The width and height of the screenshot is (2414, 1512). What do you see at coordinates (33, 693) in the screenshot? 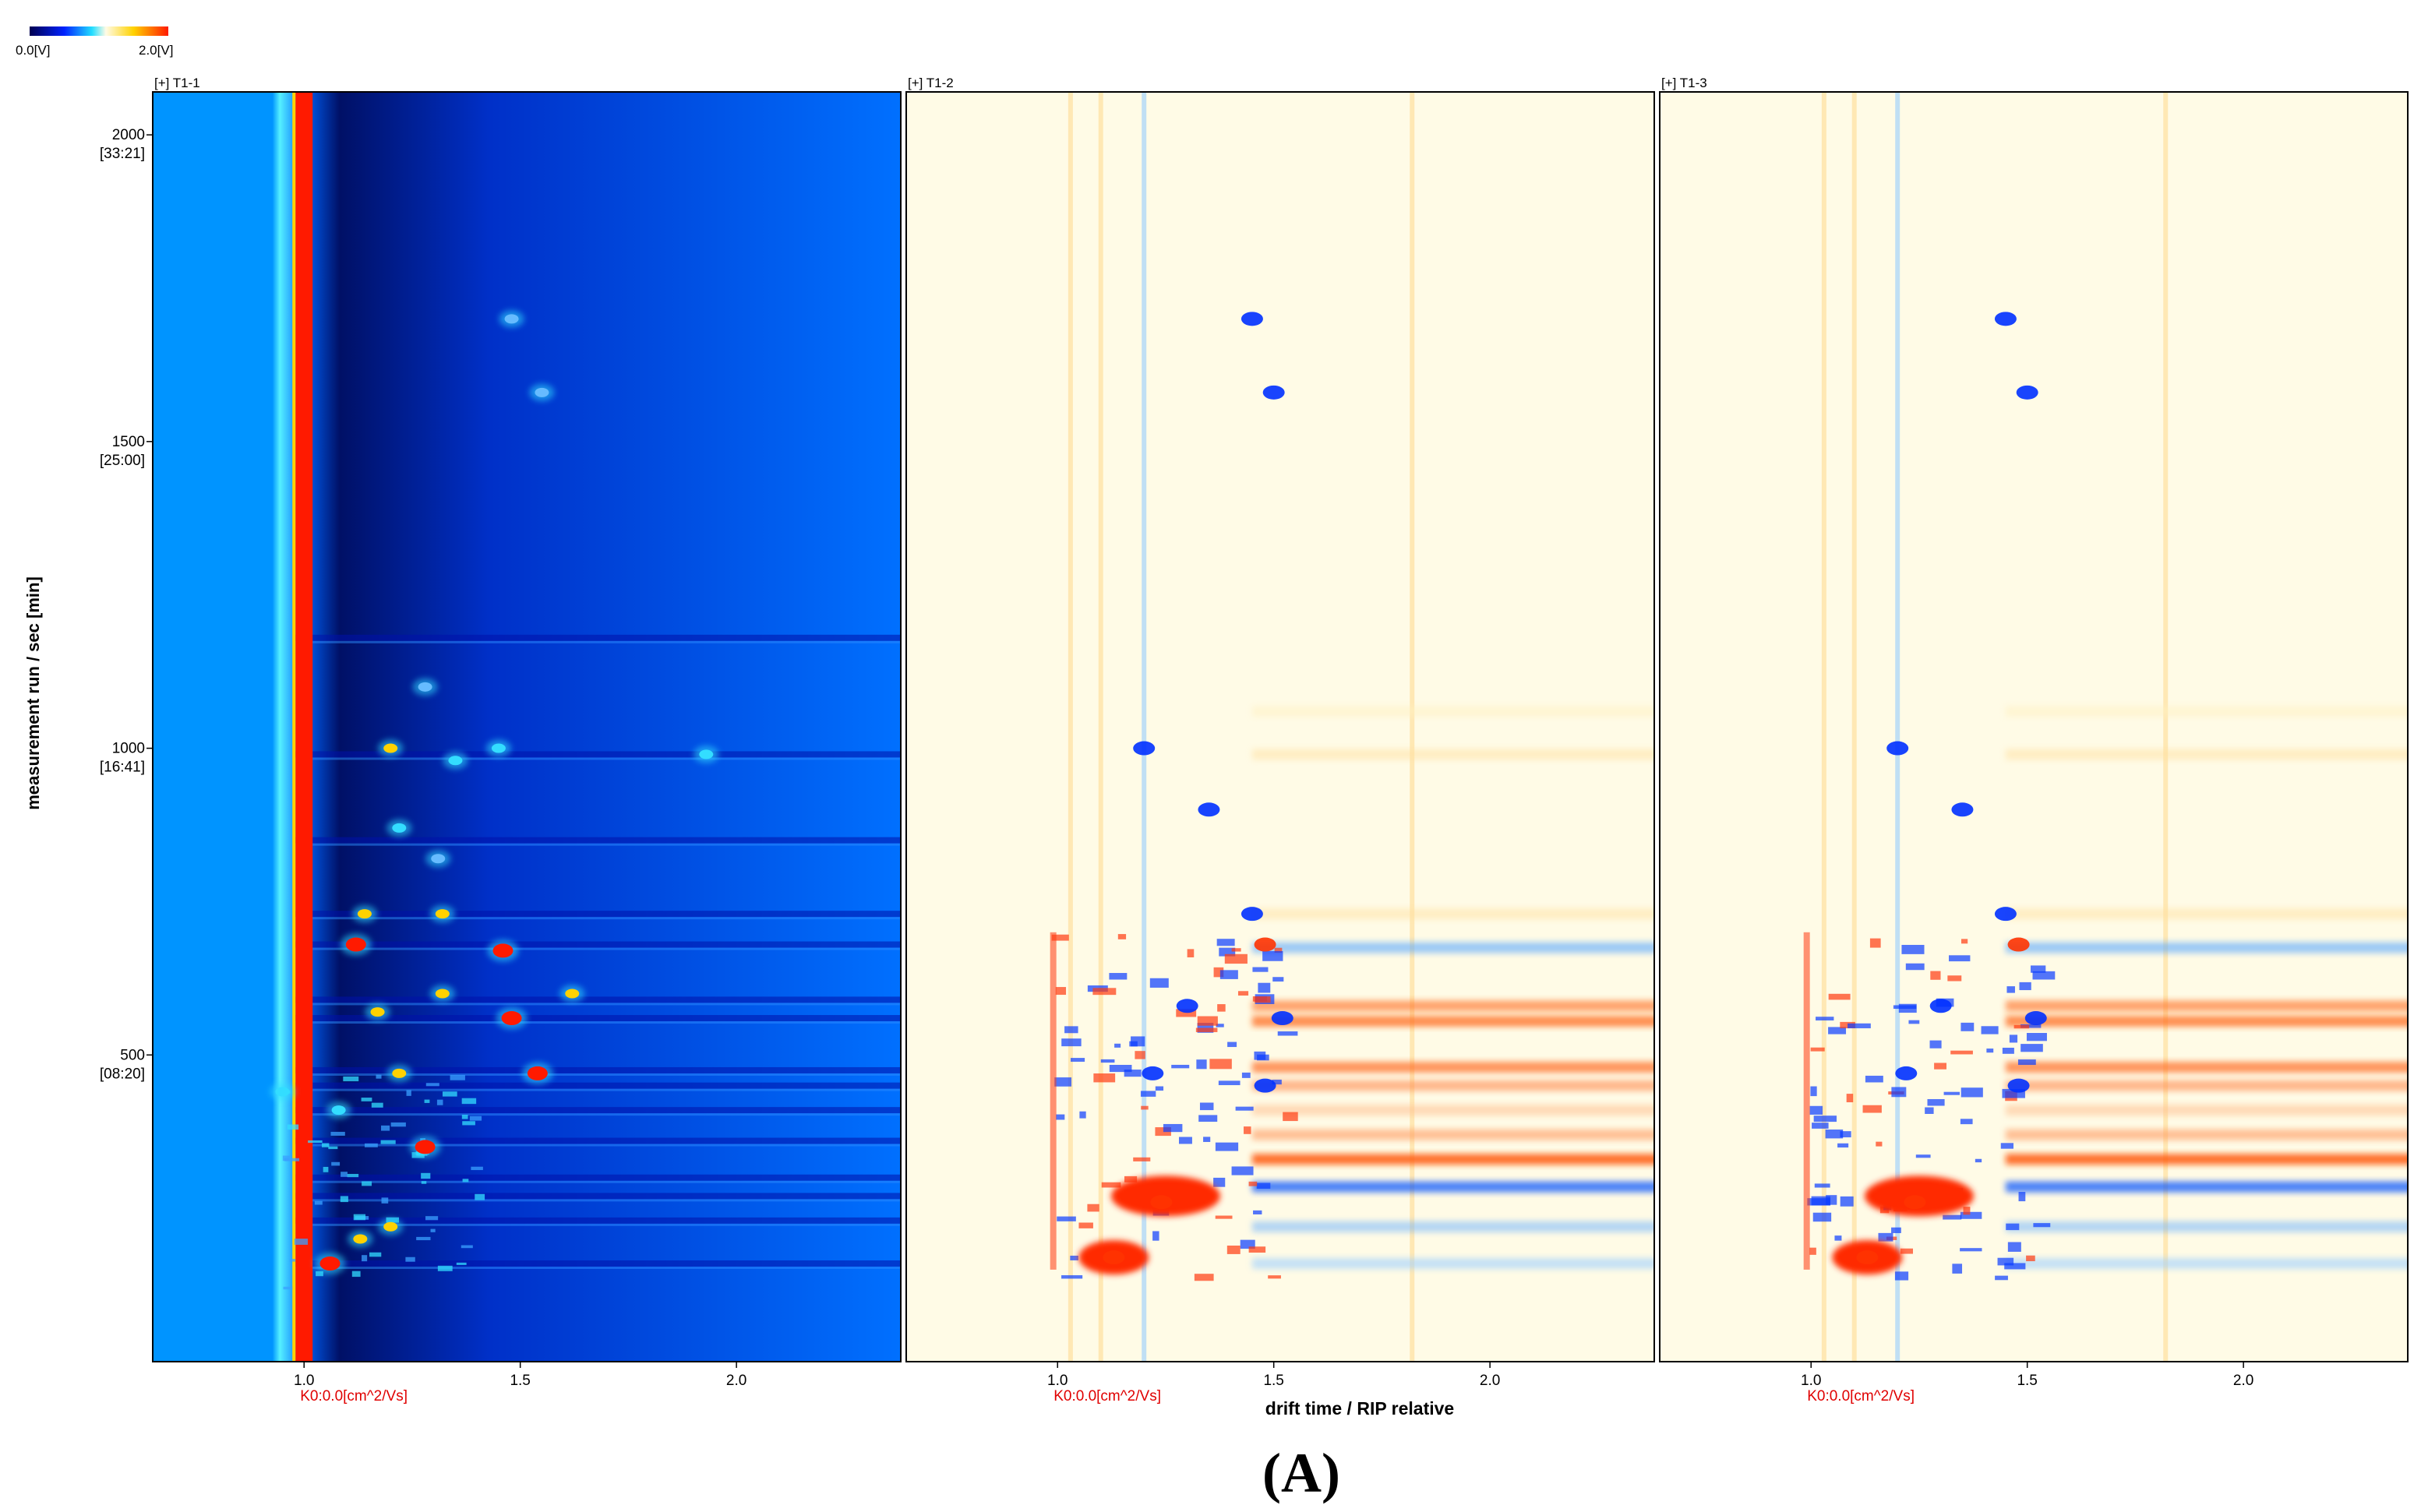
I see `y-axis-label: measurement run / sec [min]` at bounding box center [33, 693].